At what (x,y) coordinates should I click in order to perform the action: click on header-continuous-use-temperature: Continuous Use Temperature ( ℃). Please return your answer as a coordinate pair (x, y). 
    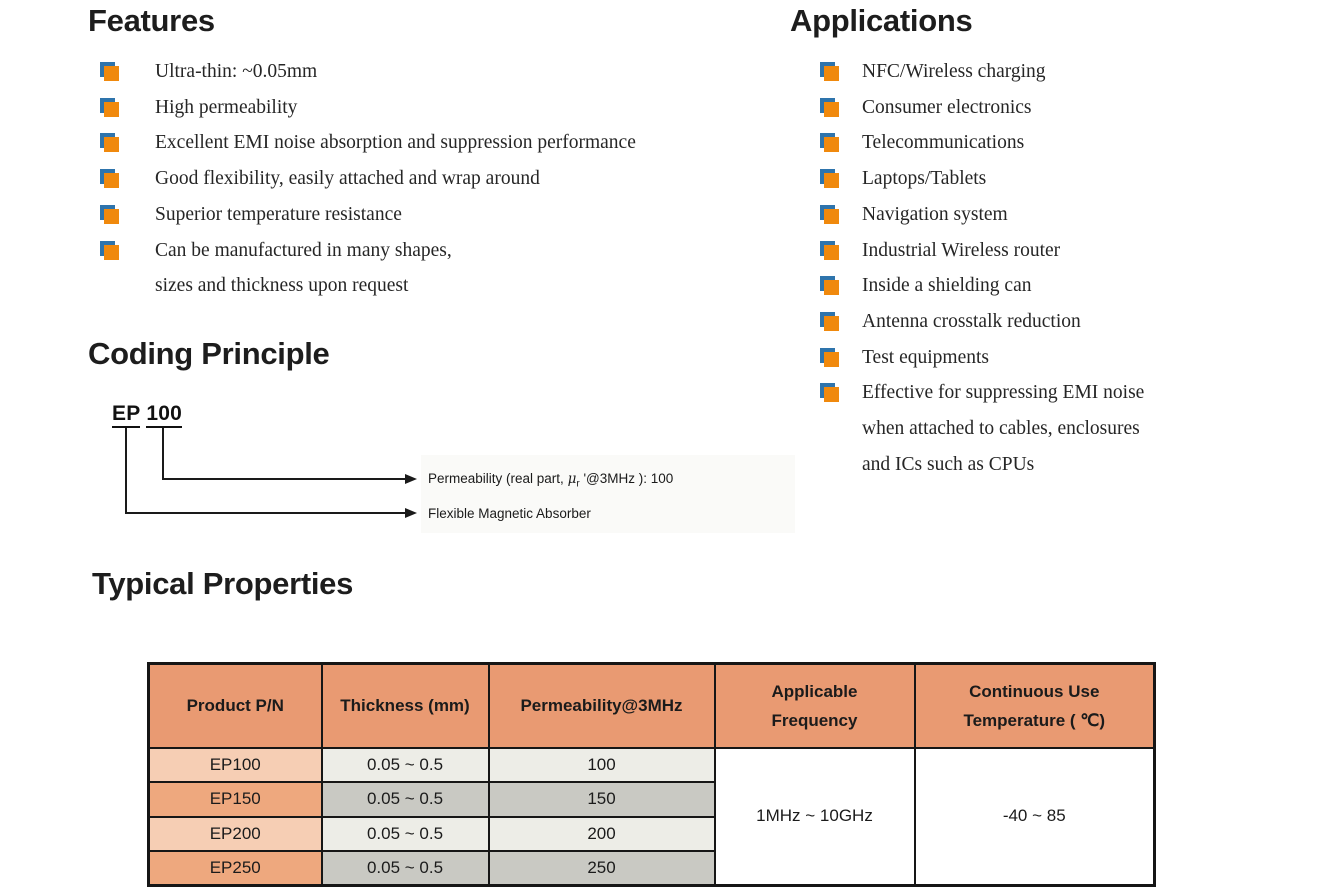
    Looking at the image, I should click on (1034, 705).